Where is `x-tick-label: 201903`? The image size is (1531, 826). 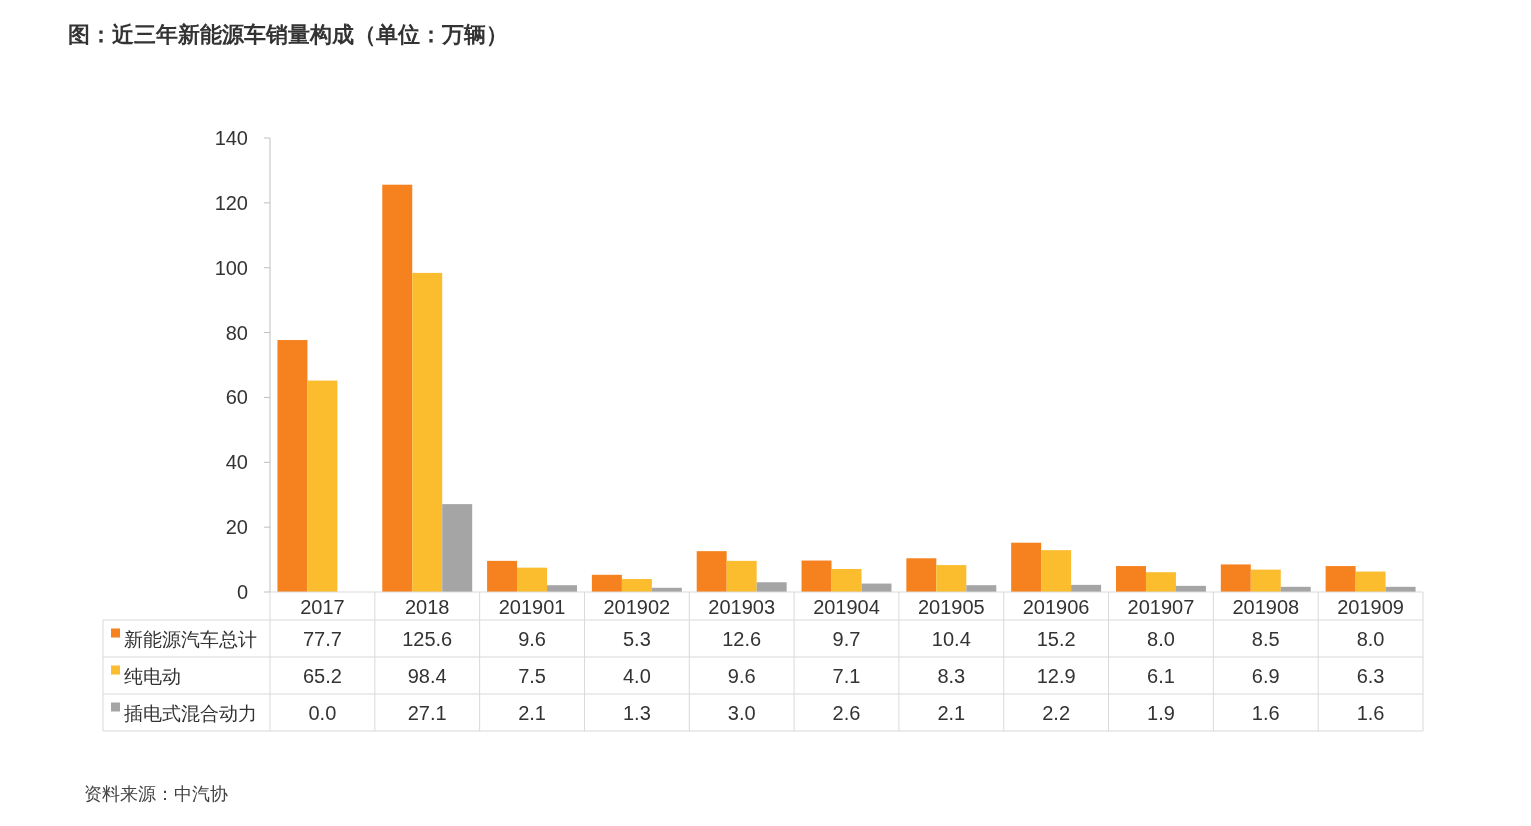 x-tick-label: 201903 is located at coordinates (742, 607).